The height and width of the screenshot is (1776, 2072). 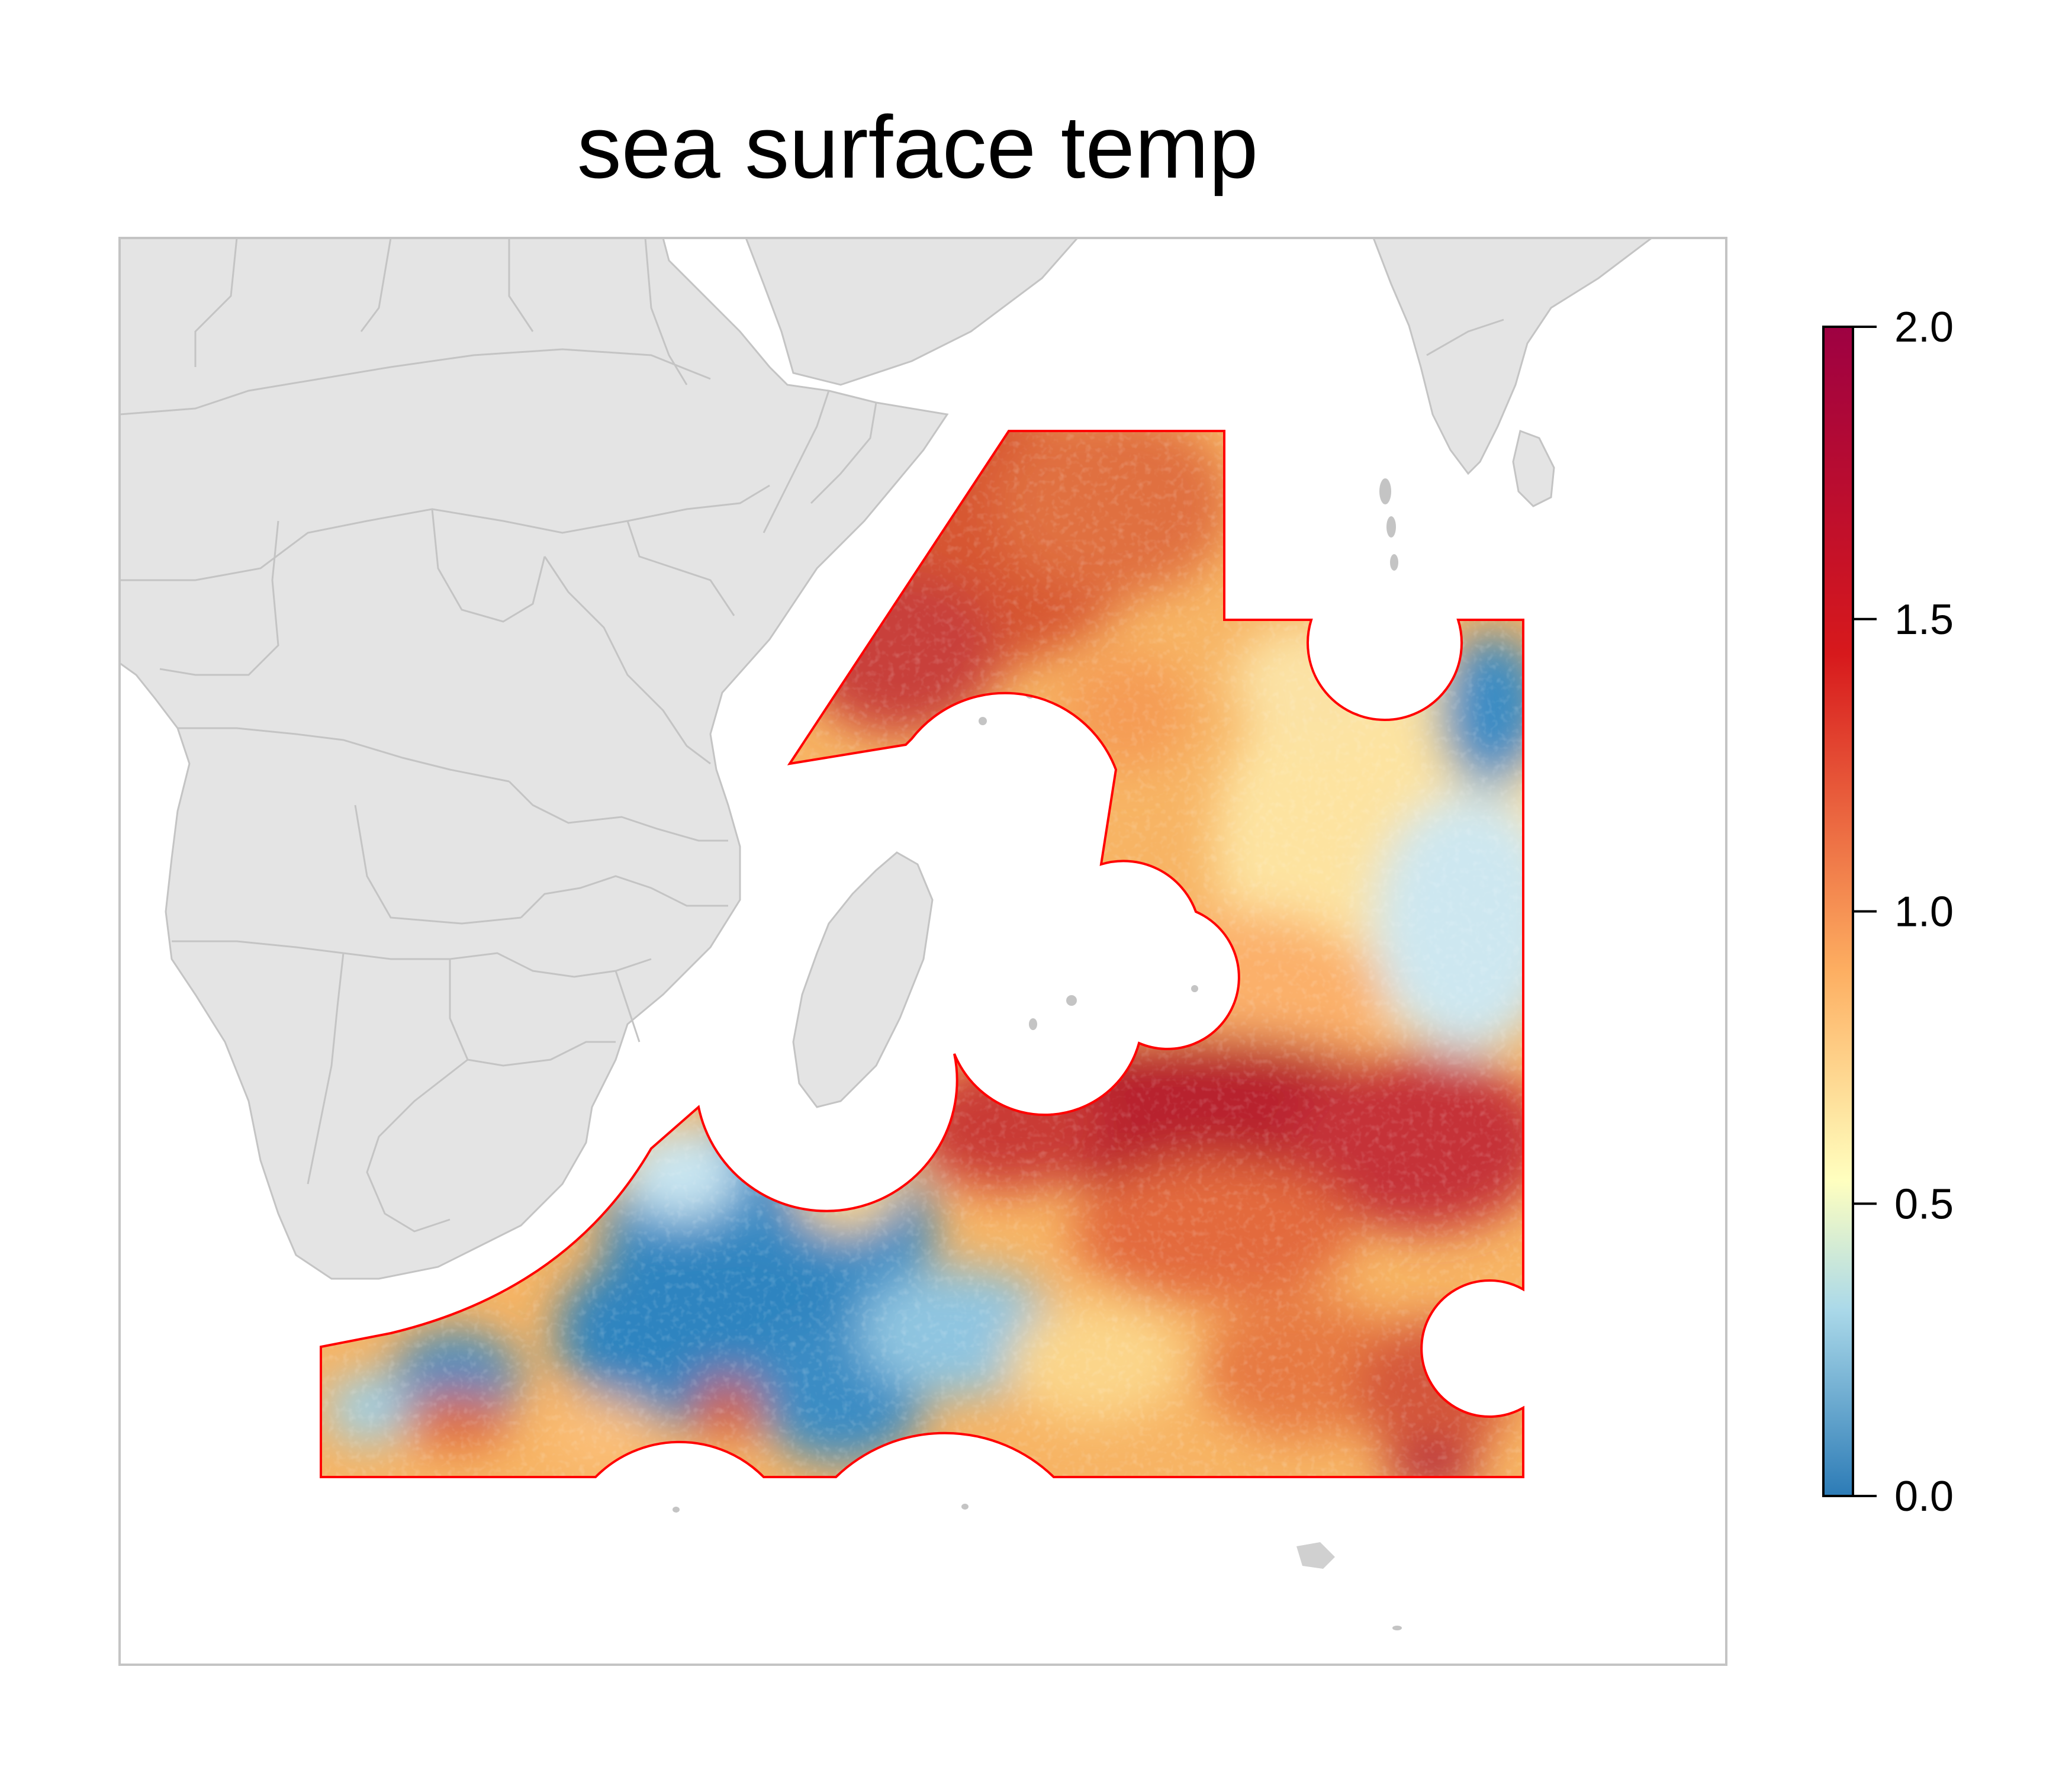 What do you see at coordinates (1512, 356) in the screenshot?
I see `land-india` at bounding box center [1512, 356].